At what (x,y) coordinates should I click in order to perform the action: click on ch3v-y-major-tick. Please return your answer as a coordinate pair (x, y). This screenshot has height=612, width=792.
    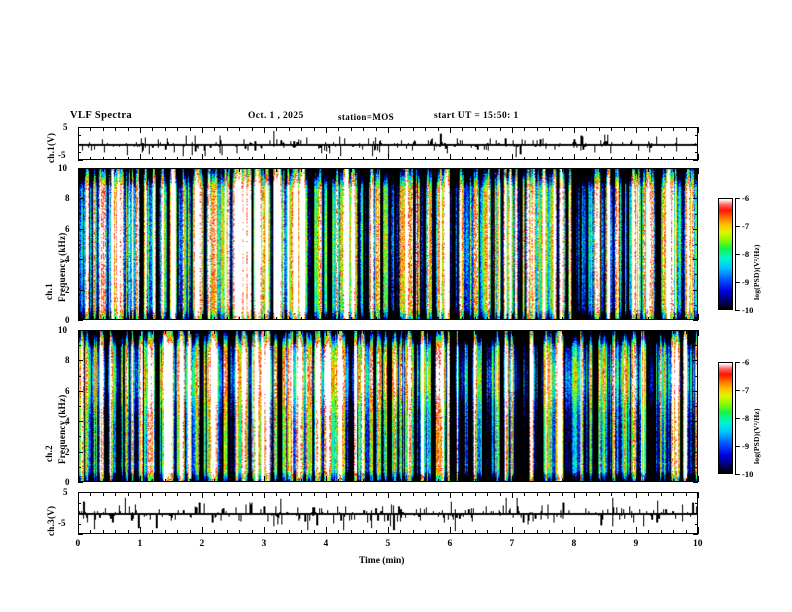
    Looking at the image, I should click on (80, 534).